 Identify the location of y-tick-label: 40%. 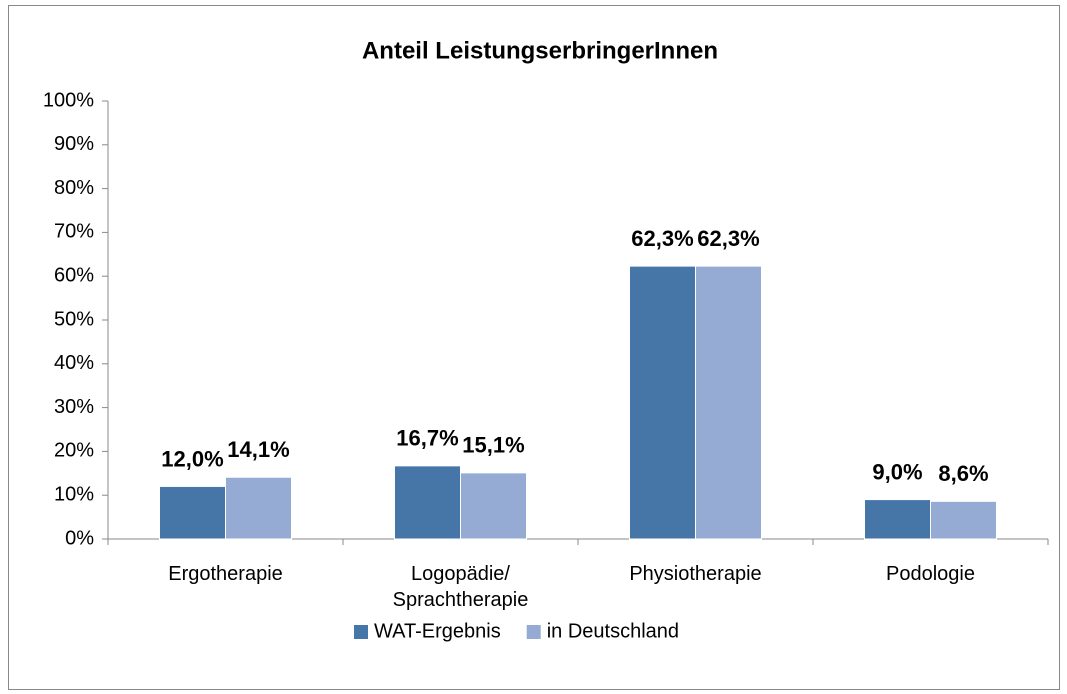
(74, 363).